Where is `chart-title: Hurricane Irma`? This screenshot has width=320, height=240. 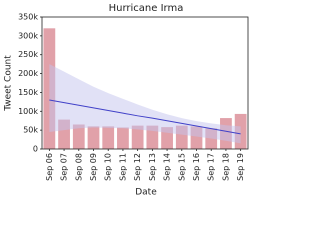 chart-title: Hurricane Irma is located at coordinates (146, 8).